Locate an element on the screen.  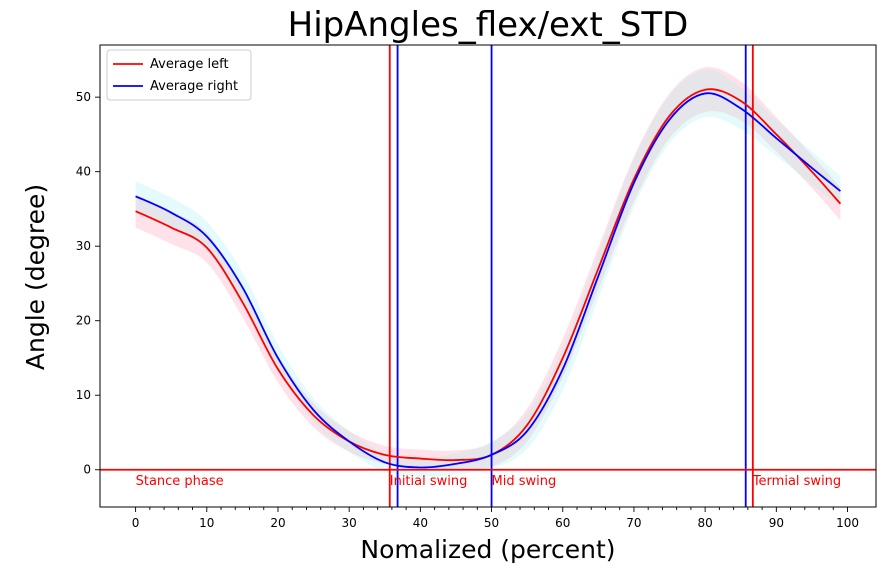
x-tick-label: 80 is located at coordinates (704, 523).